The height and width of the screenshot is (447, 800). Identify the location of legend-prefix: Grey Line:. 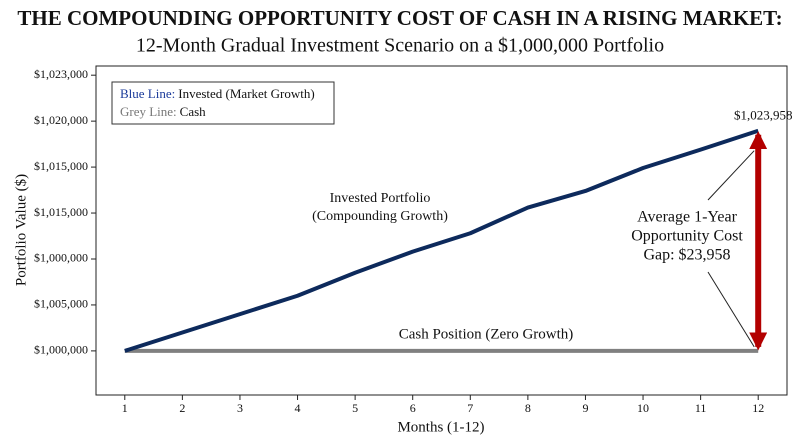
(148, 111).